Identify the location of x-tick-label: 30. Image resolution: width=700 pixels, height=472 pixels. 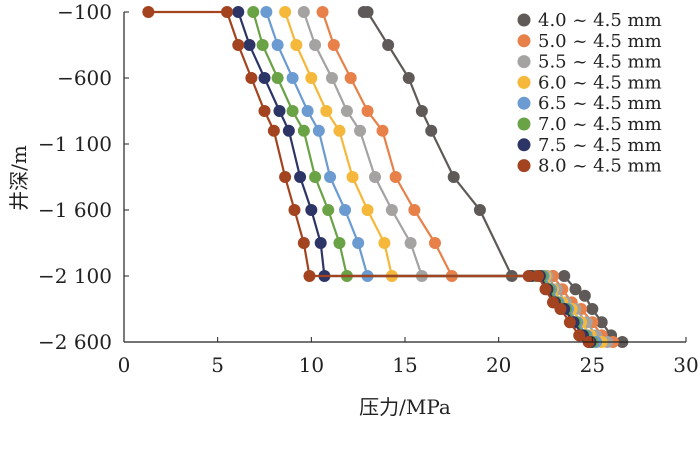
(685, 365).